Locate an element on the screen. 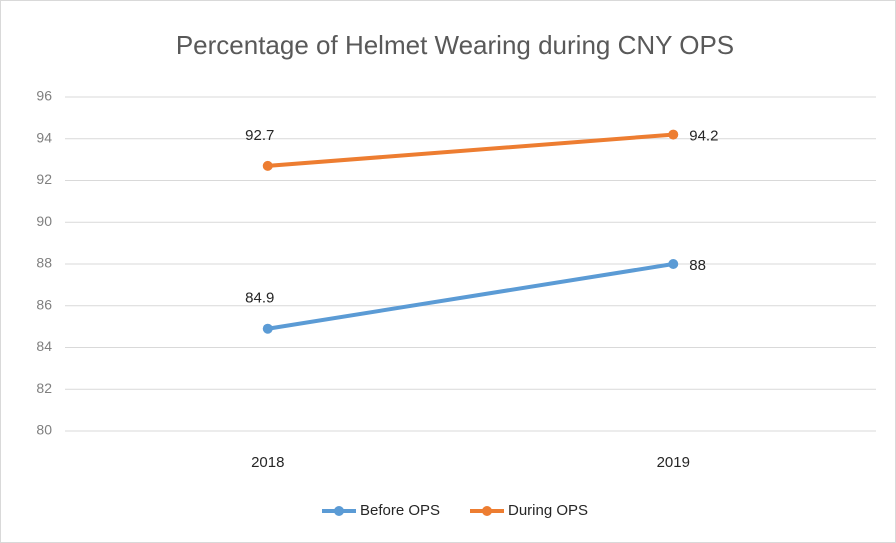 The width and height of the screenshot is (896, 543). data-label: 92.7 is located at coordinates (259, 135).